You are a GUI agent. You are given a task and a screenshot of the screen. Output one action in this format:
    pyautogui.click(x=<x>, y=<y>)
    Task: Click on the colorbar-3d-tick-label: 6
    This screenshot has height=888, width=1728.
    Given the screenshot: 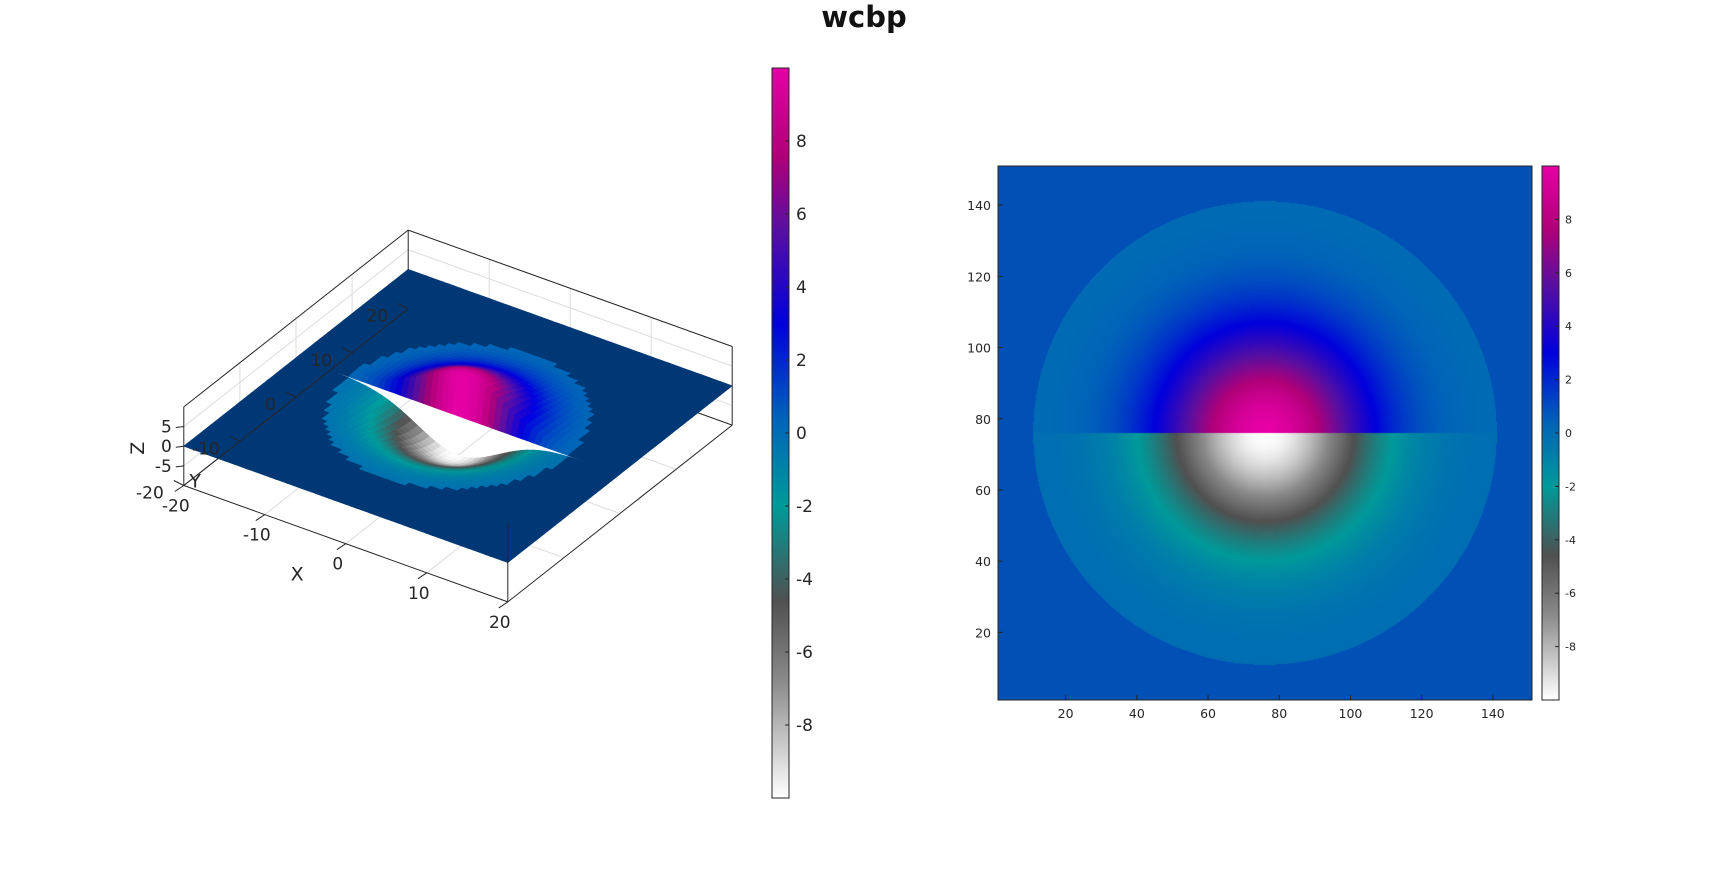 What is the action you would take?
    pyautogui.click(x=801, y=215)
    